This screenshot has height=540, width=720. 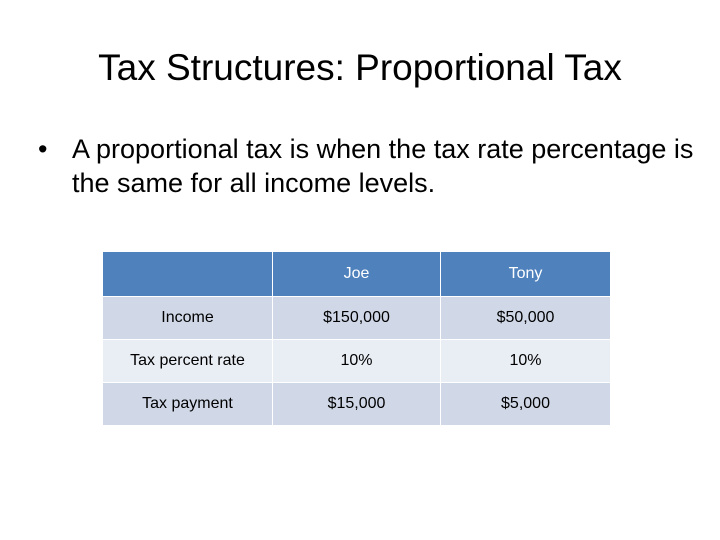 I want to click on header-cell-tony: Tony, so click(x=525, y=274).